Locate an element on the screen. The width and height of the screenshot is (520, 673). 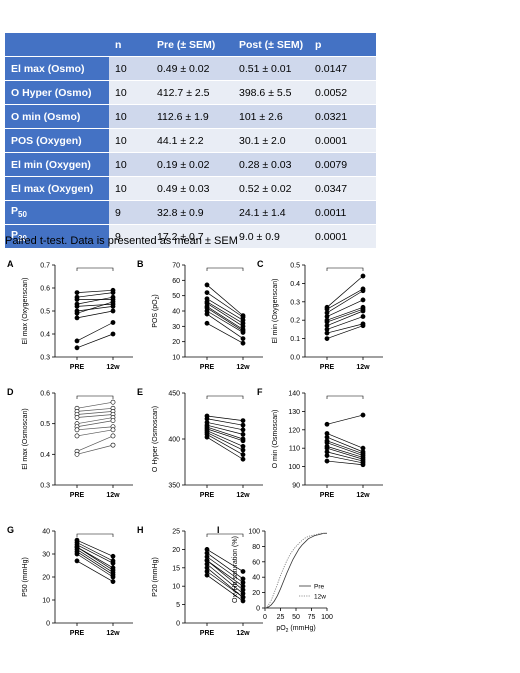
series-line-12w is located at coordinates (295, 570).